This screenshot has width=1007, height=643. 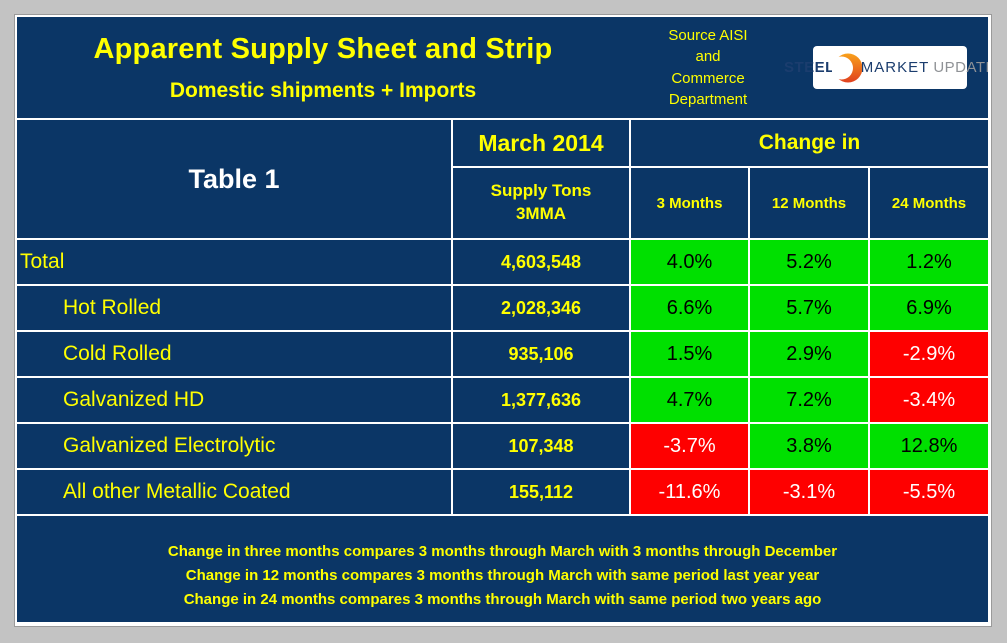 What do you see at coordinates (234, 400) in the screenshot?
I see `row-label-galvanized-hd: Galvanized HD` at bounding box center [234, 400].